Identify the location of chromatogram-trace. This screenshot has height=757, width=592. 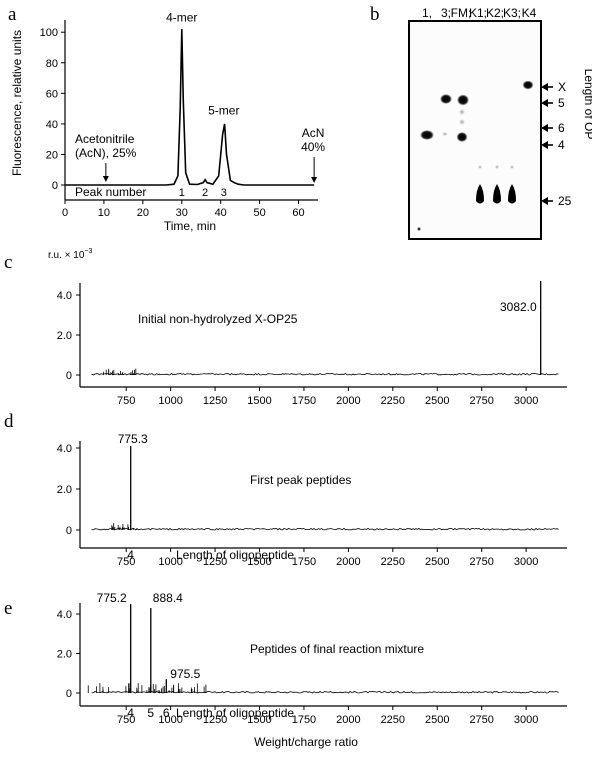
(190, 107).